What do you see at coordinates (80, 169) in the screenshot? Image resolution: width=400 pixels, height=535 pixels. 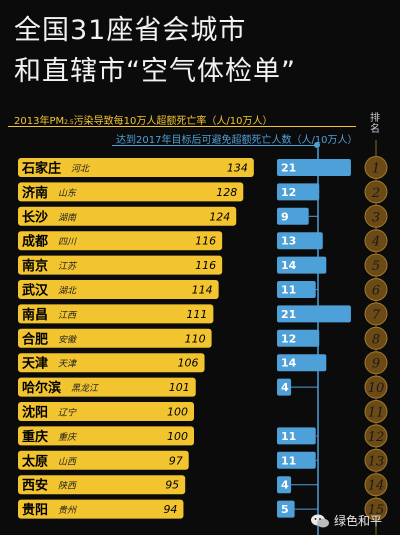 I see `province-label: 河北` at bounding box center [80, 169].